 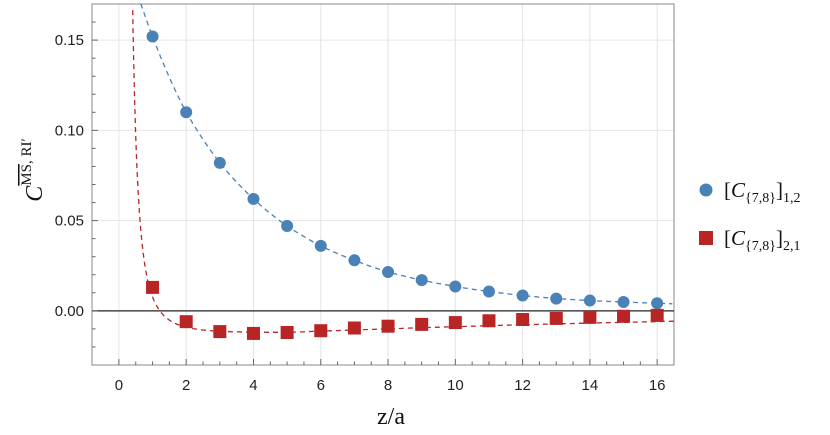 I want to click on legend: [C{7,8}]1,2[C{7,8}]2,1, so click(x=749, y=216).